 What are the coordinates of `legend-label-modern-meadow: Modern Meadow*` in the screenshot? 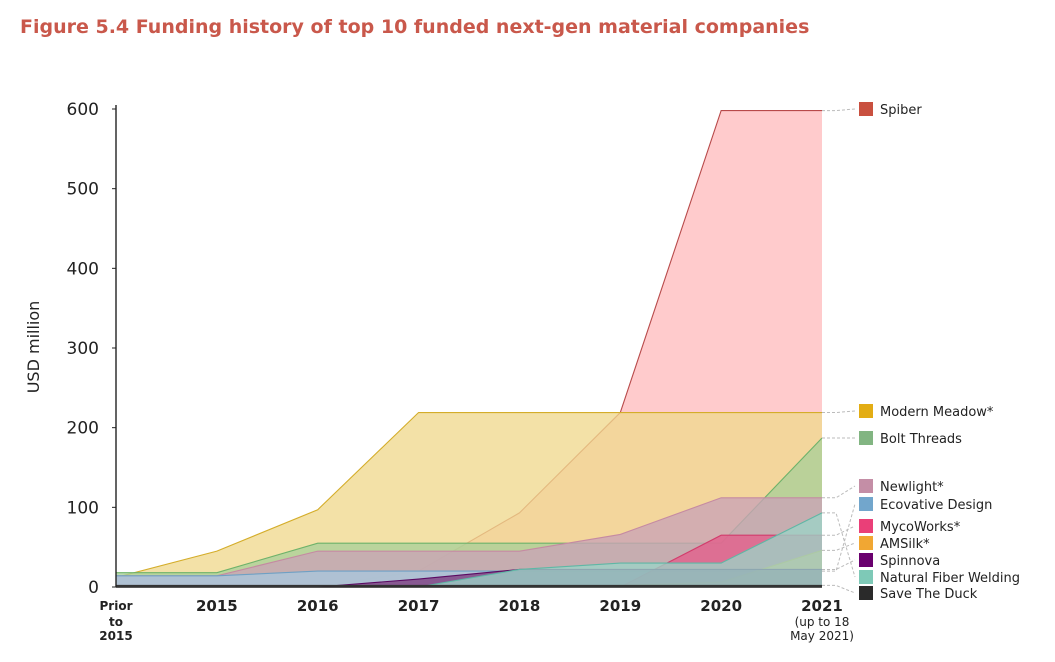 It's located at (937, 412).